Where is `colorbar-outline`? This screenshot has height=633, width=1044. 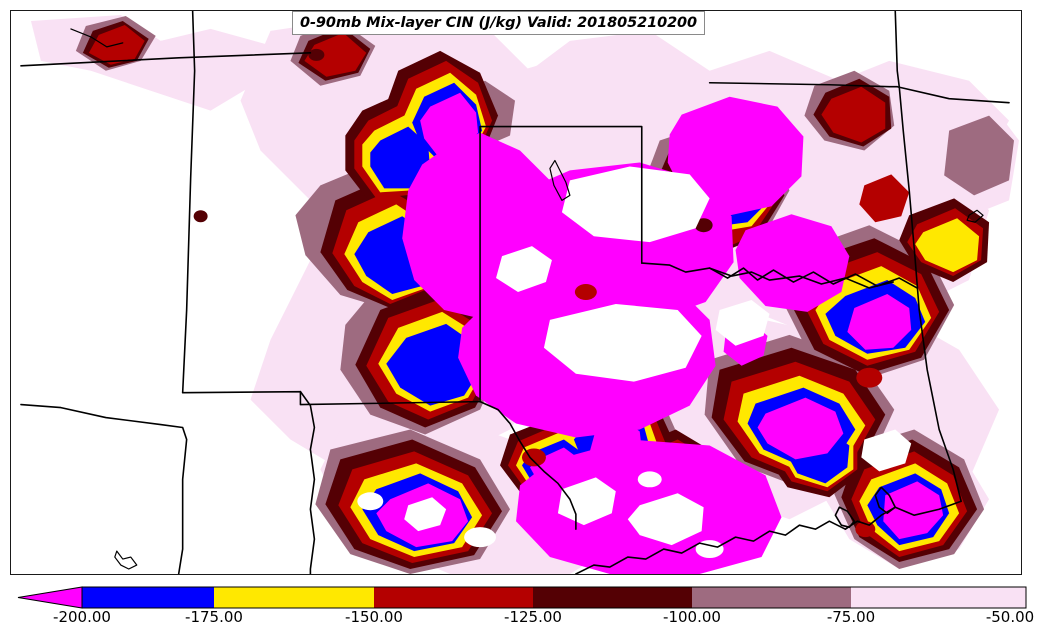 colorbar-outline is located at coordinates (554, 597).